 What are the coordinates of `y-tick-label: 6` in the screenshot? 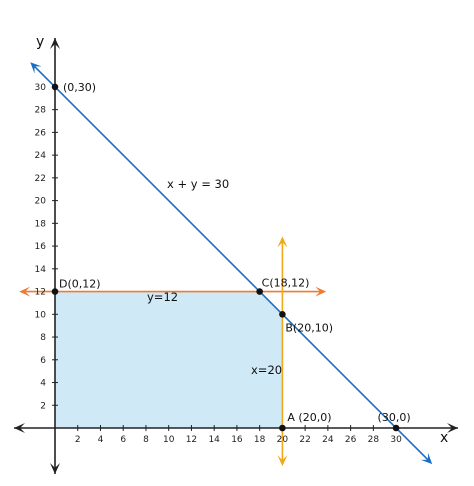 It's located at (43, 361).